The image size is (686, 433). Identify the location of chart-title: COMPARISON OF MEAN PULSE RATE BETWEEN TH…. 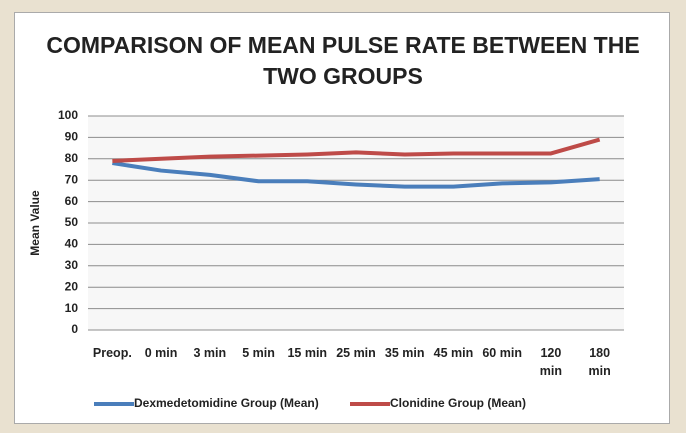
(343, 60).